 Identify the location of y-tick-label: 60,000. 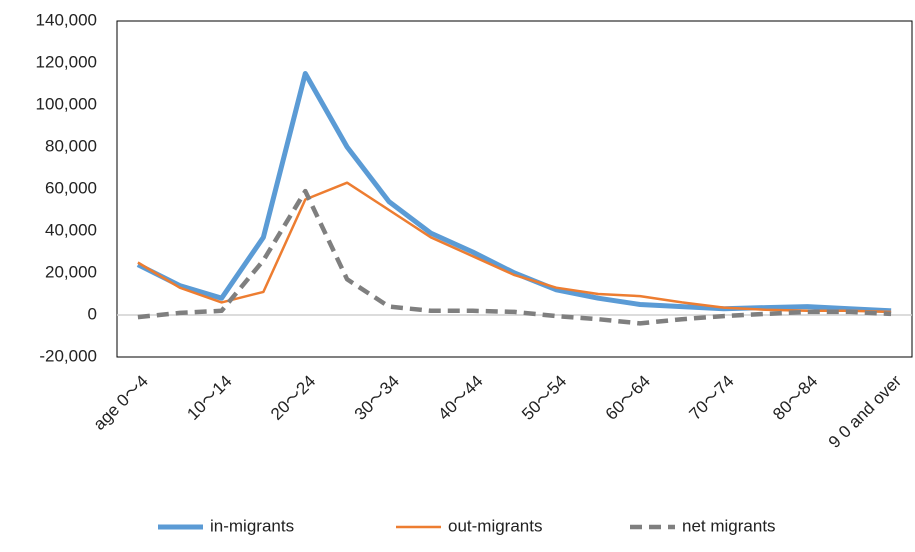
(71, 187).